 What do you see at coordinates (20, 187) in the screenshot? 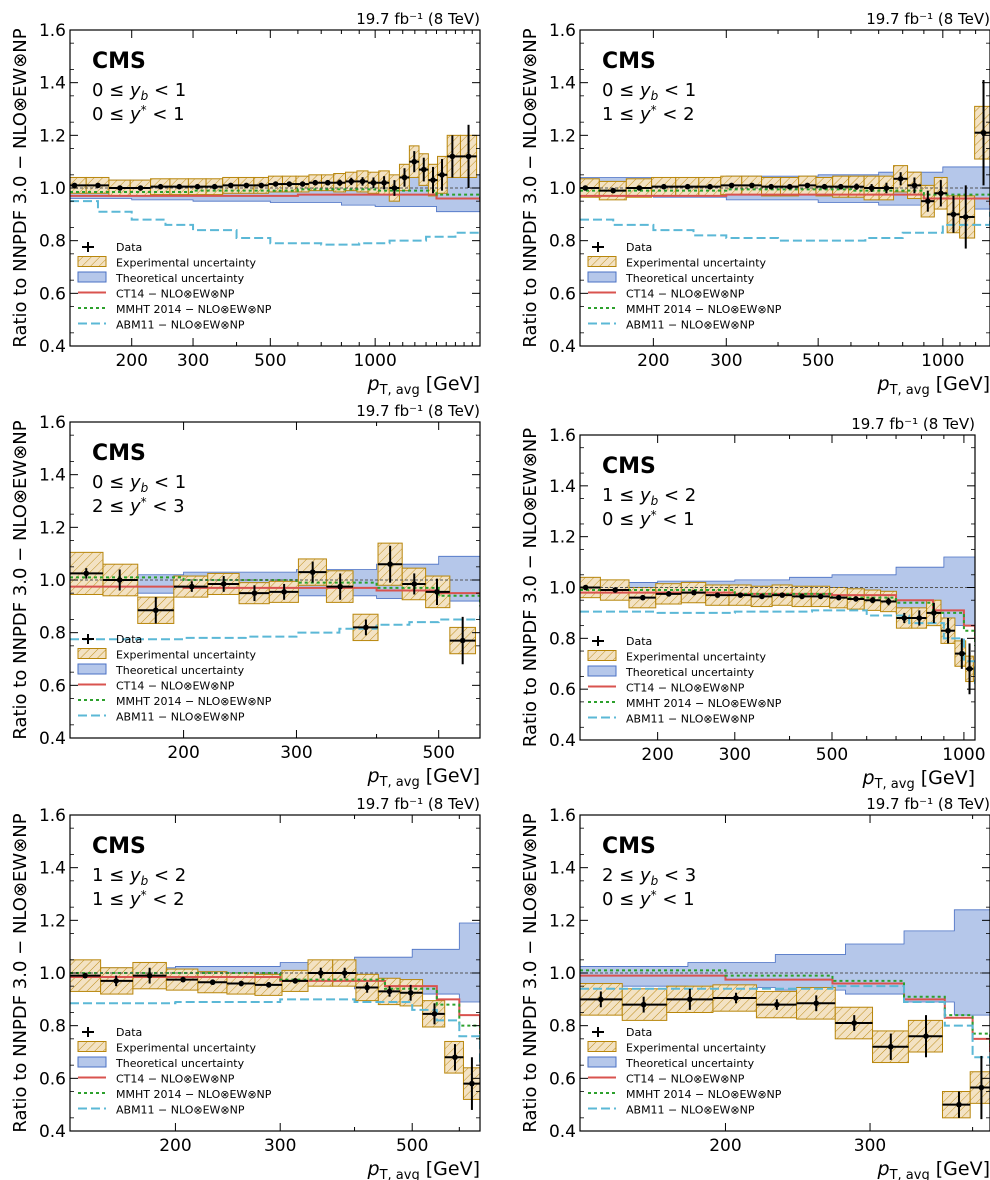
I see `y-axis-label: Ratio to NNPDF 3.0 − NLO⊗EW⊗NP` at bounding box center [20, 187].